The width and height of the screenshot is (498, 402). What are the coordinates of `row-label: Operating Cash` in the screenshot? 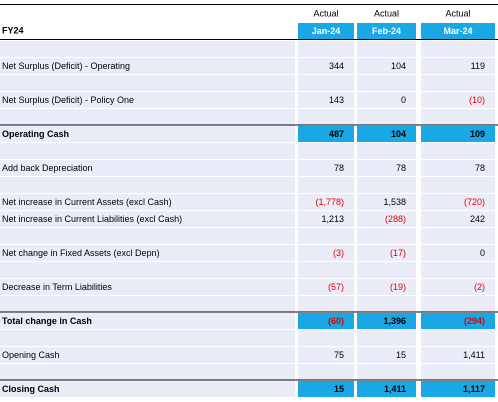 It's located at (35, 134).